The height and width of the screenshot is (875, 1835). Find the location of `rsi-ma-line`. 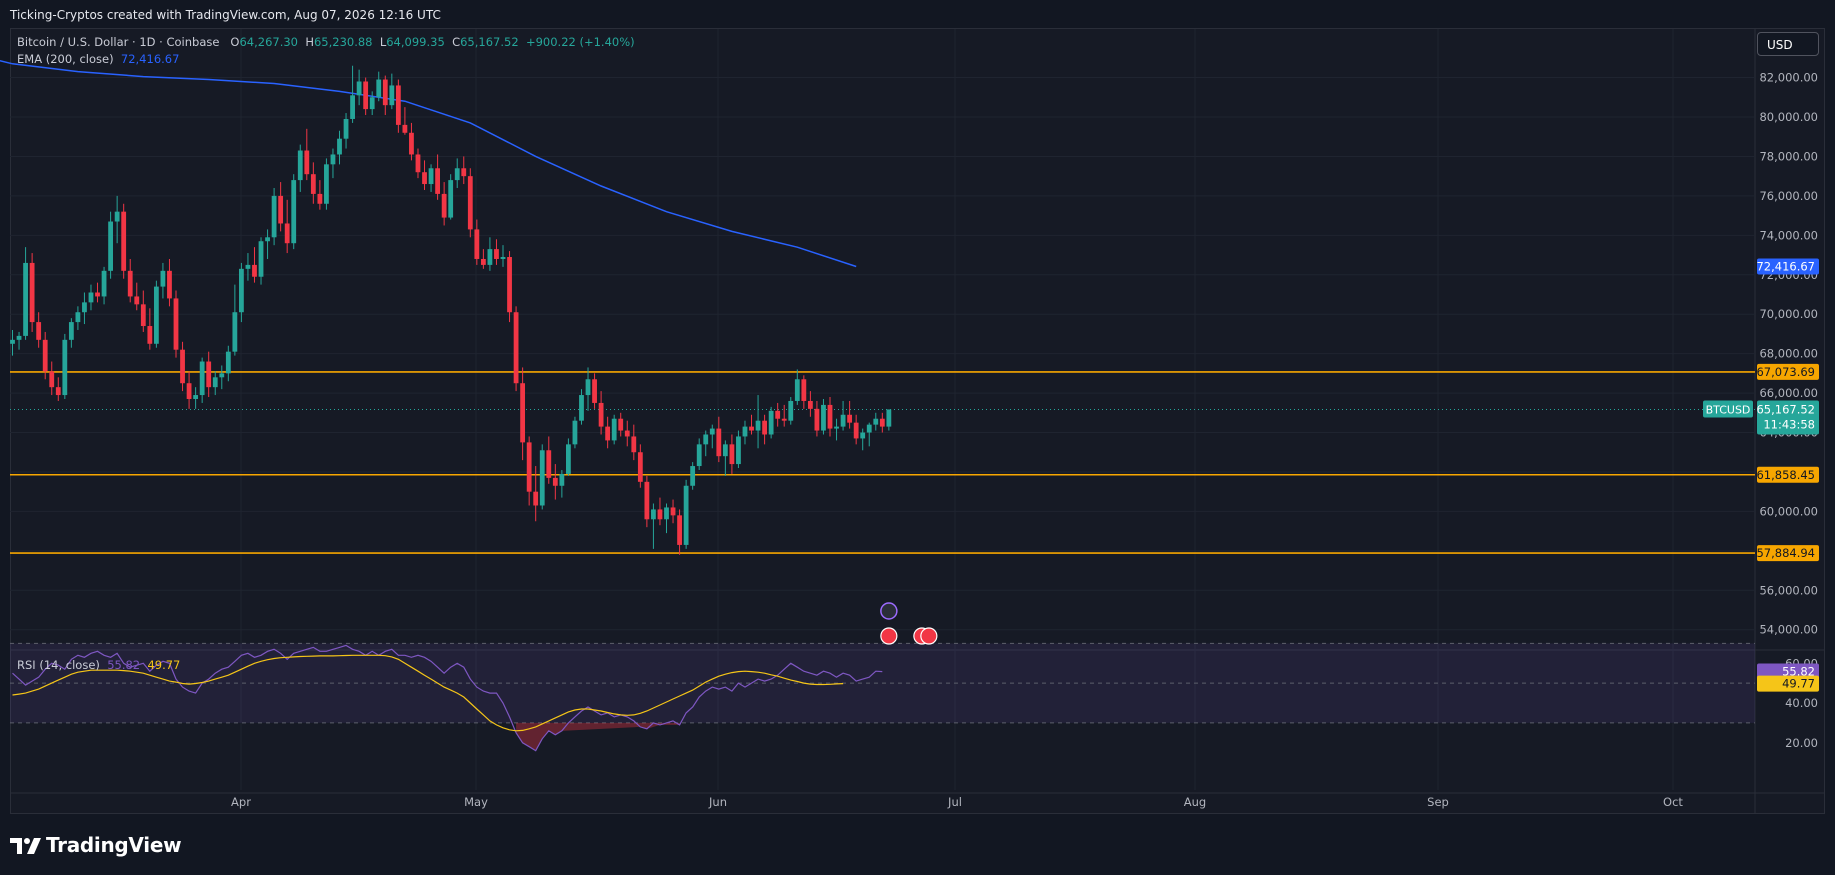

rsi-ma-line is located at coordinates (428, 693).